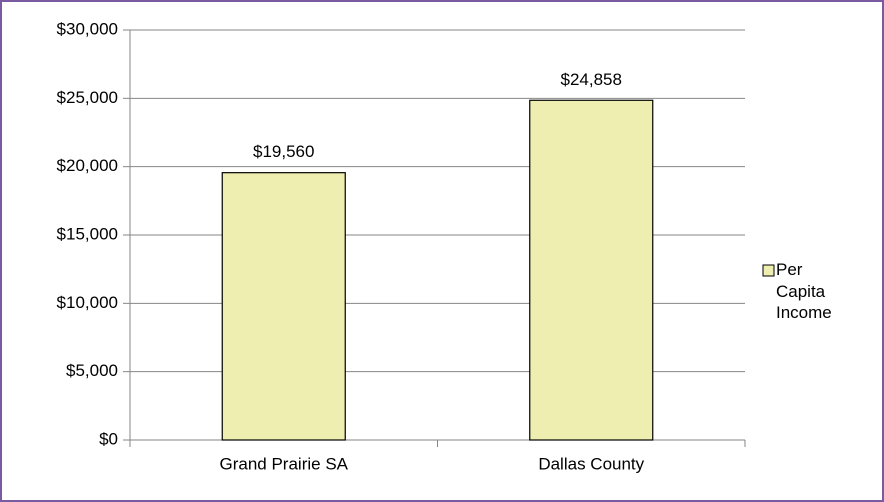 This screenshot has width=884, height=502. What do you see at coordinates (768, 270) in the screenshot?
I see `legend-swatch` at bounding box center [768, 270].